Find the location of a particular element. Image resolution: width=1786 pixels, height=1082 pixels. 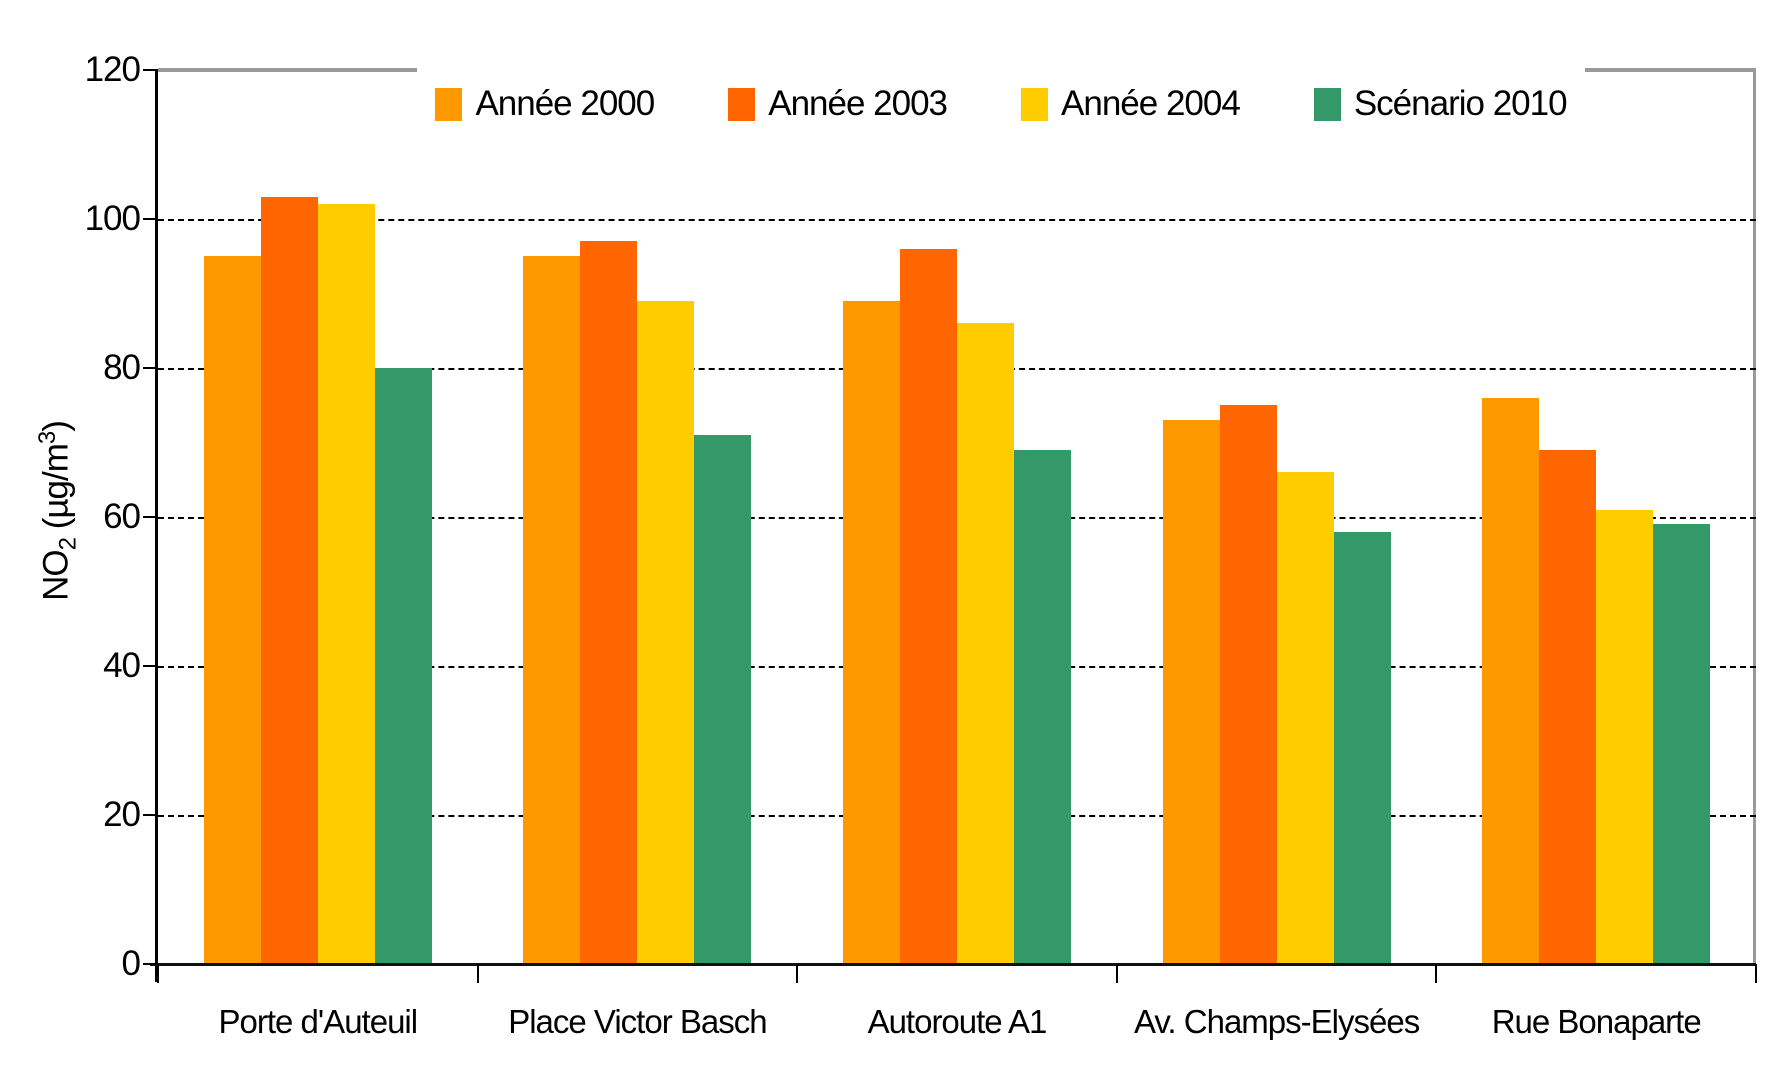

y-axis-tick-label-0: 0 is located at coordinates (131, 963).